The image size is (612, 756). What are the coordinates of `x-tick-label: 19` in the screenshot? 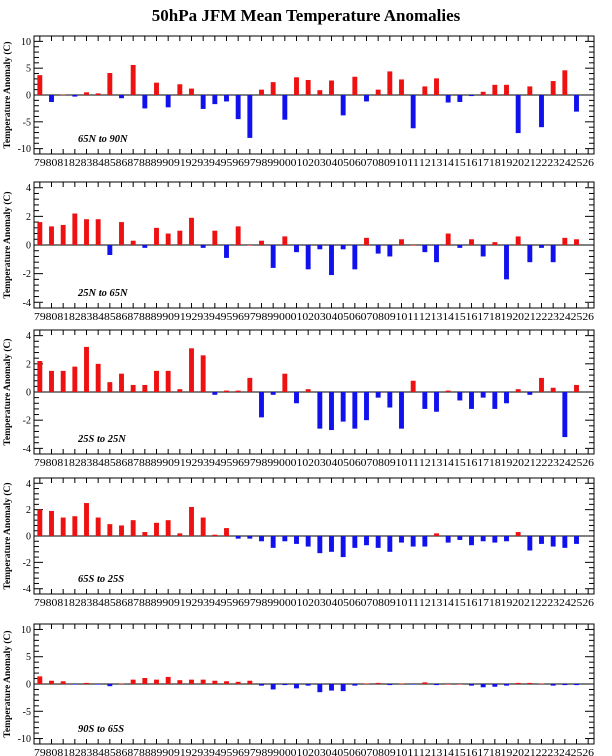 It's located at (507, 463).